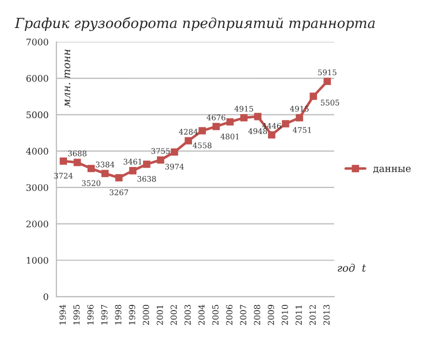 The width and height of the screenshot is (434, 349). I want to click on x-tick-label: 2012, so click(312, 315).